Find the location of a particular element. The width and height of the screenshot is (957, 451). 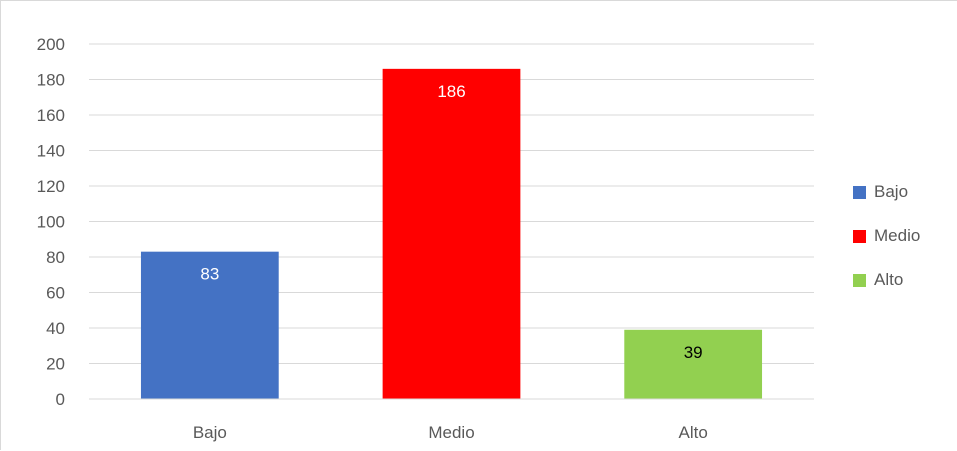

legend: Bajo Medio Alto is located at coordinates (903, 247).